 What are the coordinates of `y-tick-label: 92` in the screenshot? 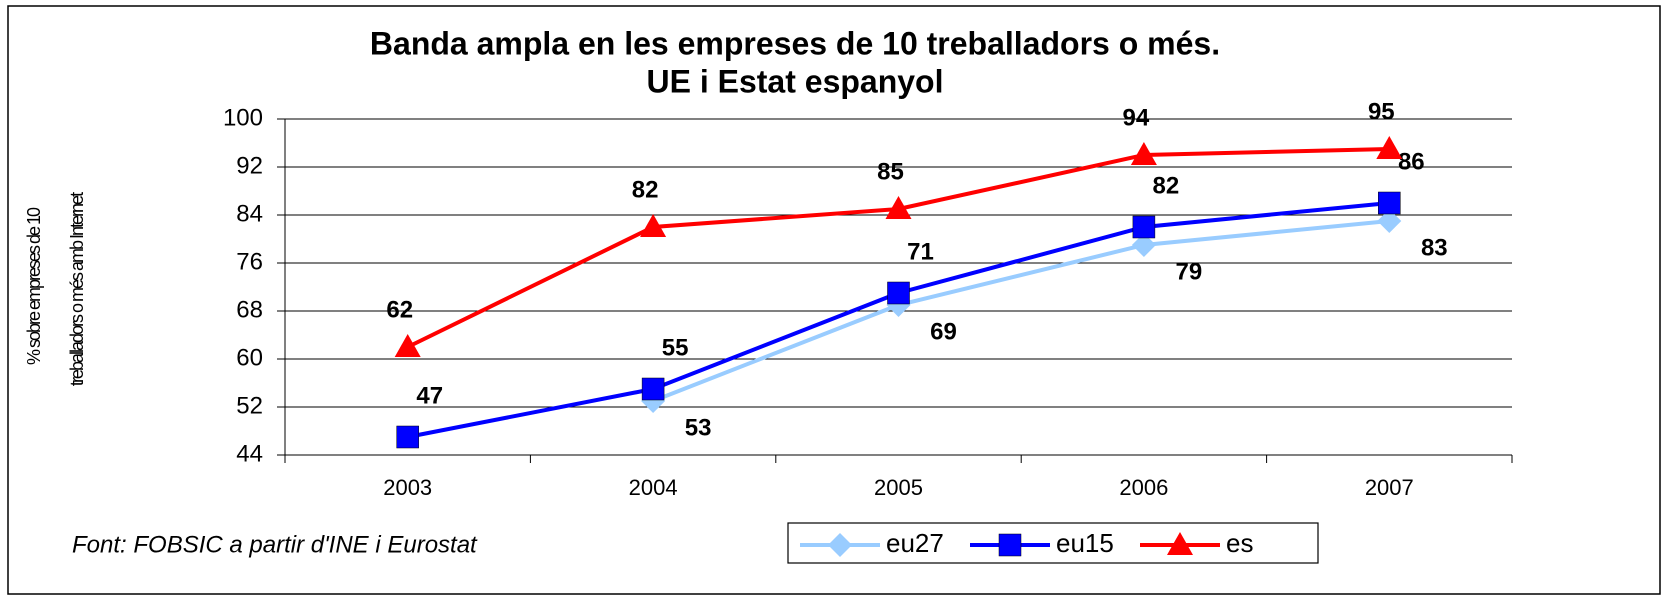 It's located at (249, 165).